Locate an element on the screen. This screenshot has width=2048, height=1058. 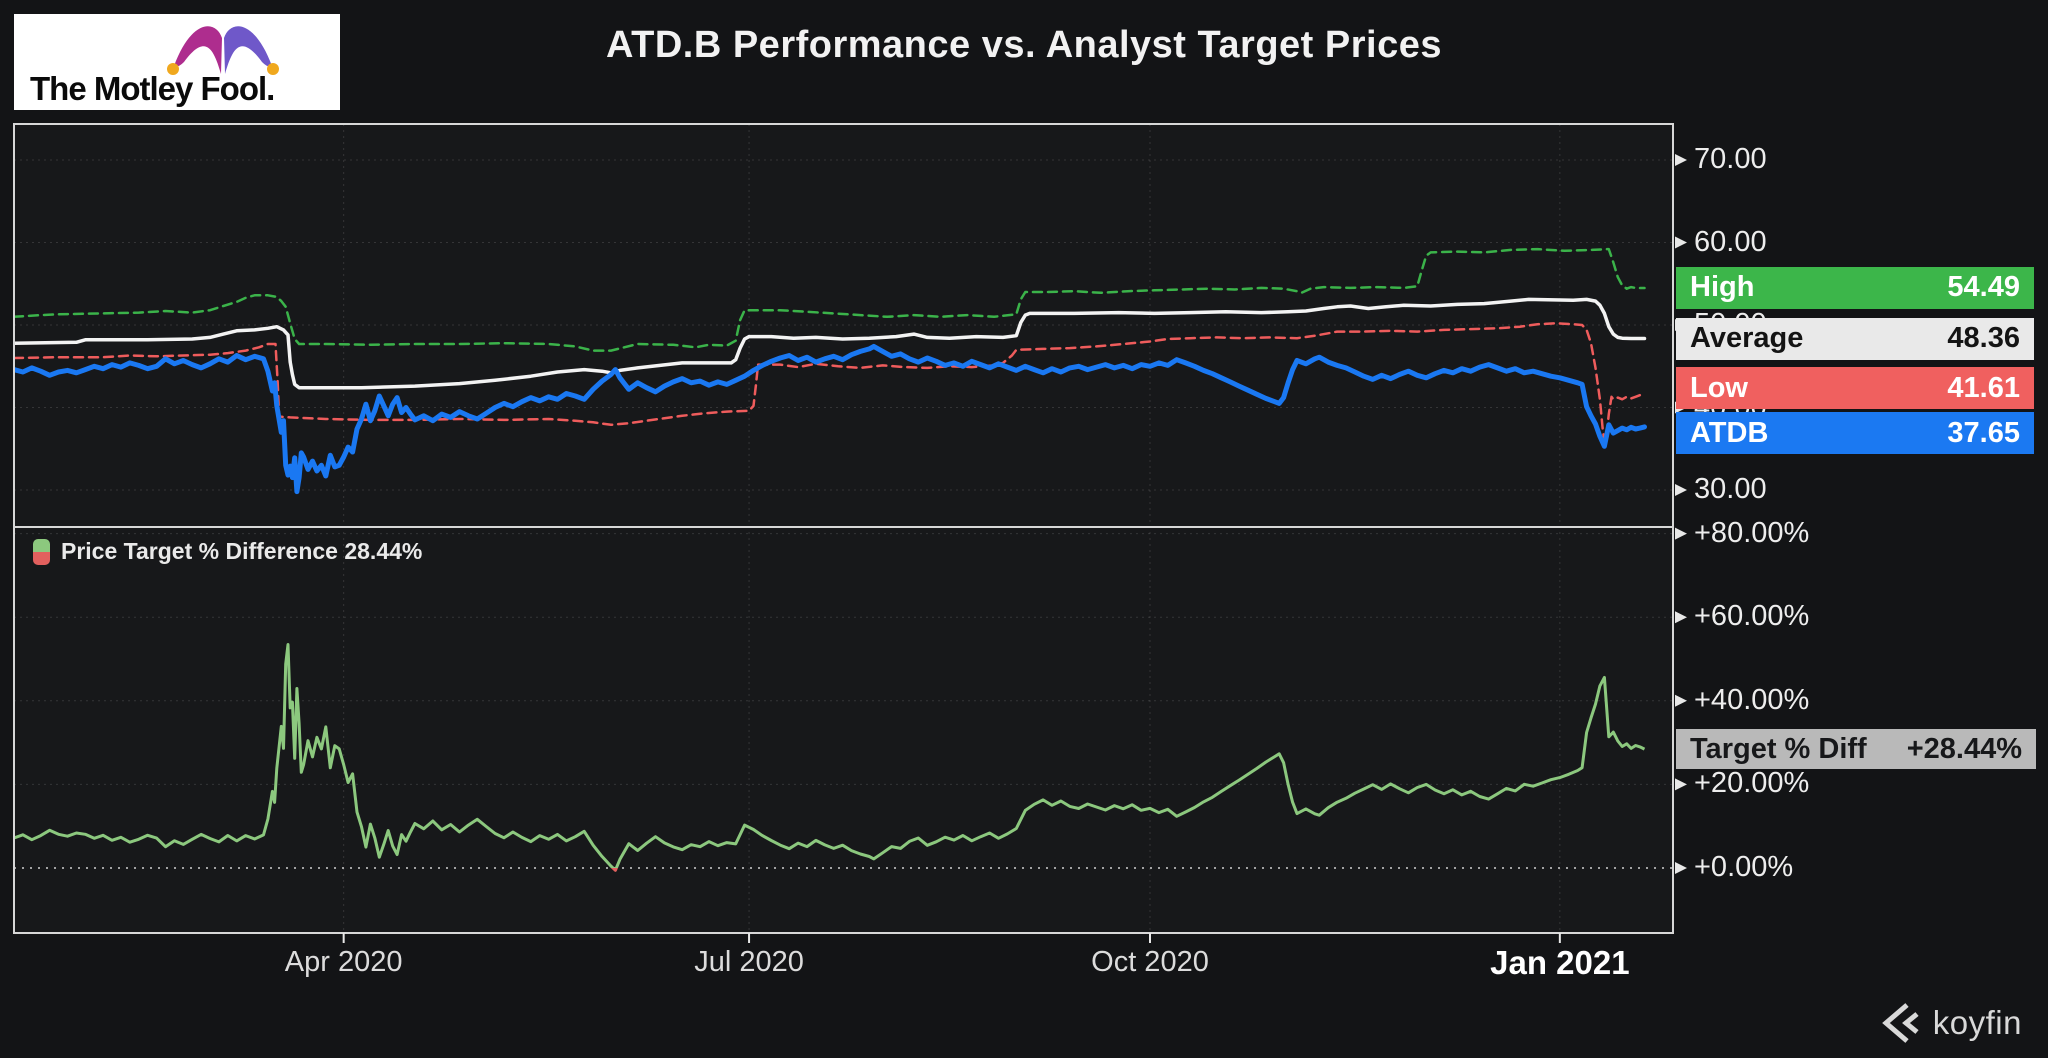
atdb-price-badge-label: ATDB is located at coordinates (1729, 432).